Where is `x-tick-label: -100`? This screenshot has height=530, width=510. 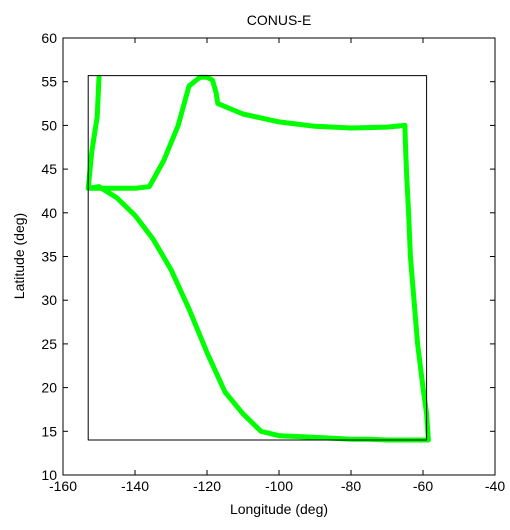
x-tick-label: -100 is located at coordinates (279, 486).